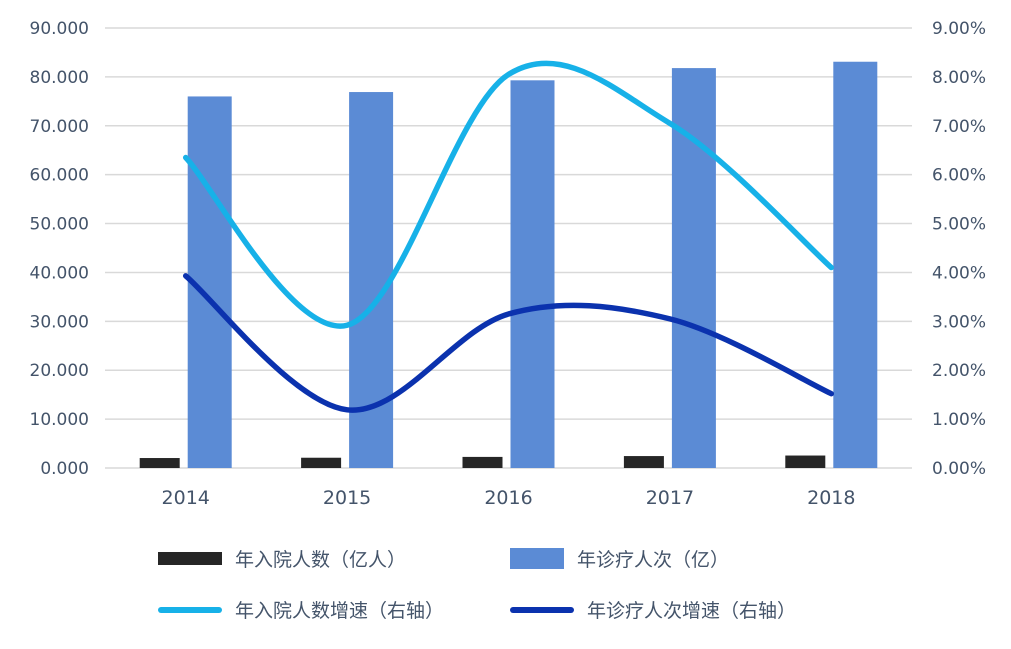  I want to click on left-axis-tick: 10.000, so click(59, 420).